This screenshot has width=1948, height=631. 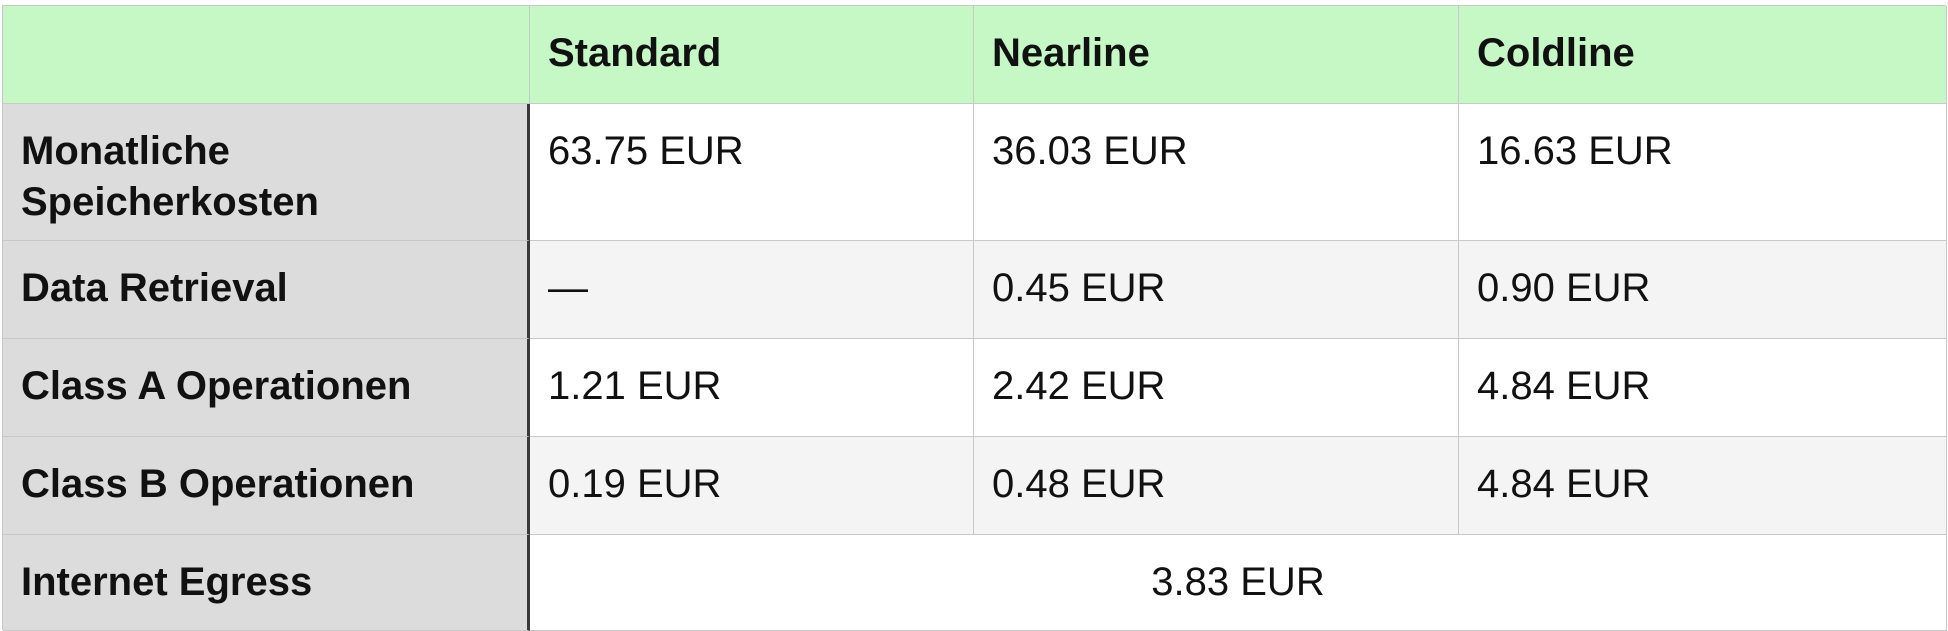 What do you see at coordinates (266, 172) in the screenshot?
I see `row-label-storage-cost: Monatliche Speicherkosten` at bounding box center [266, 172].